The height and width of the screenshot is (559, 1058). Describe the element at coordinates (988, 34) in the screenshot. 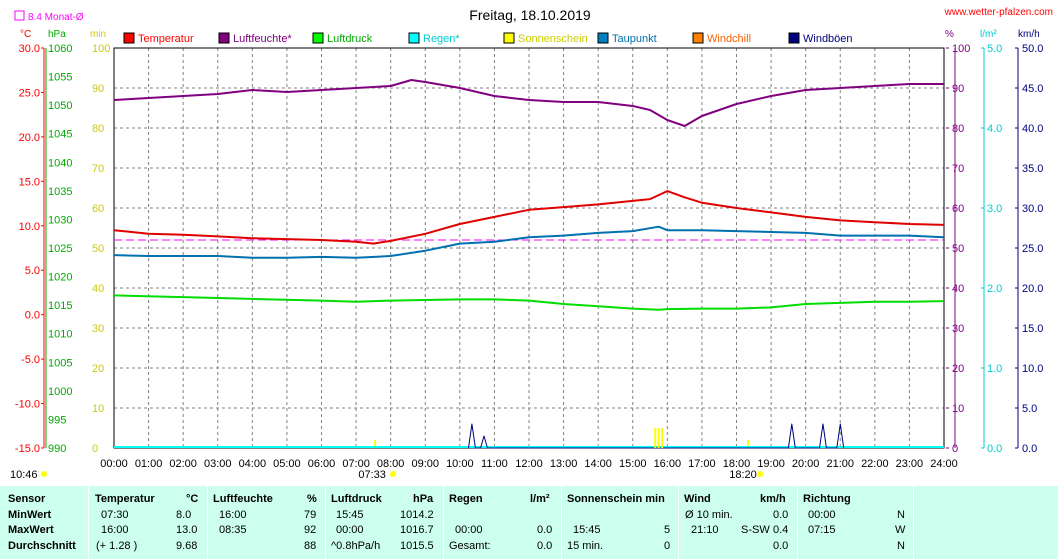

I see `axis-unit: l/m²` at that location.